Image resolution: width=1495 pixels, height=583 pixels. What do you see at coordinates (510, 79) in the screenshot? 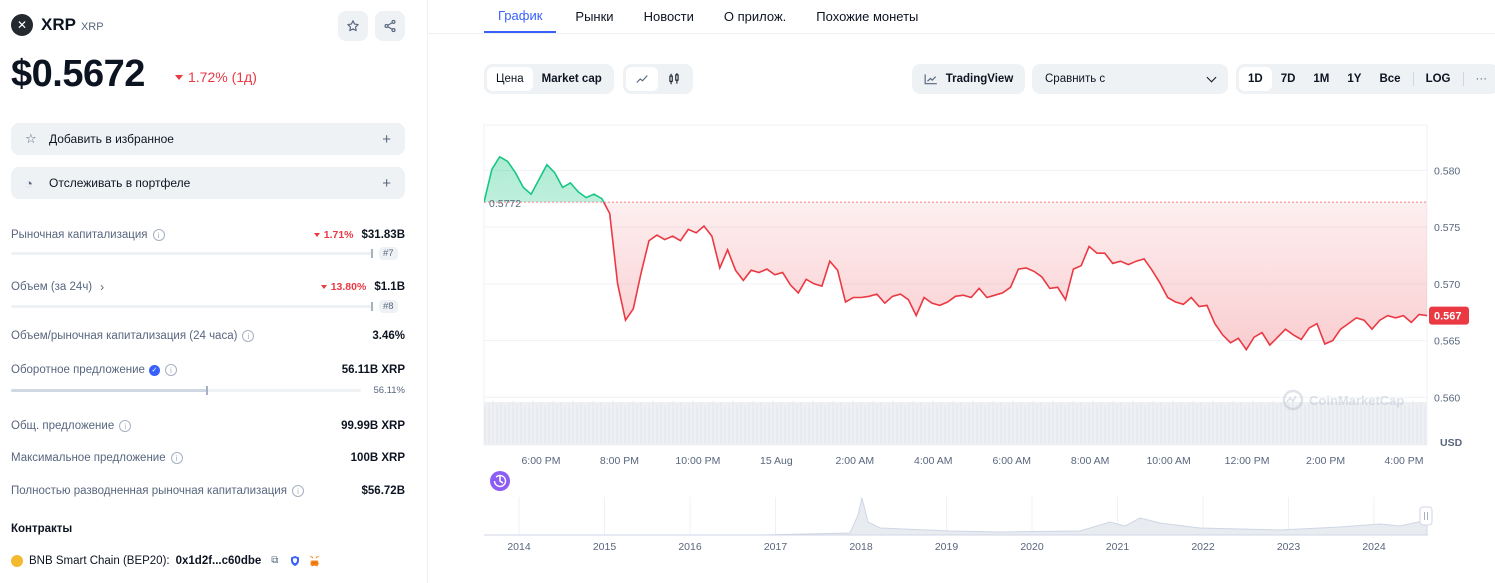
I see `price-toggle: Цена` at bounding box center [510, 79].